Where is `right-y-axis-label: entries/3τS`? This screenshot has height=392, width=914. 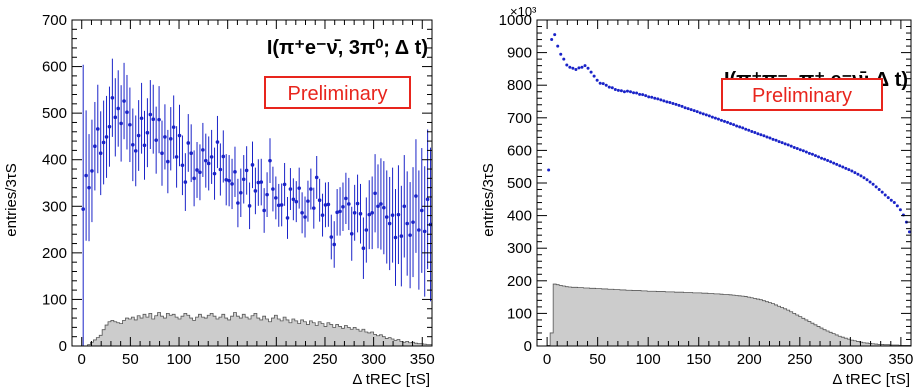 right-y-axis-label: entries/3τS is located at coordinates (488, 199).